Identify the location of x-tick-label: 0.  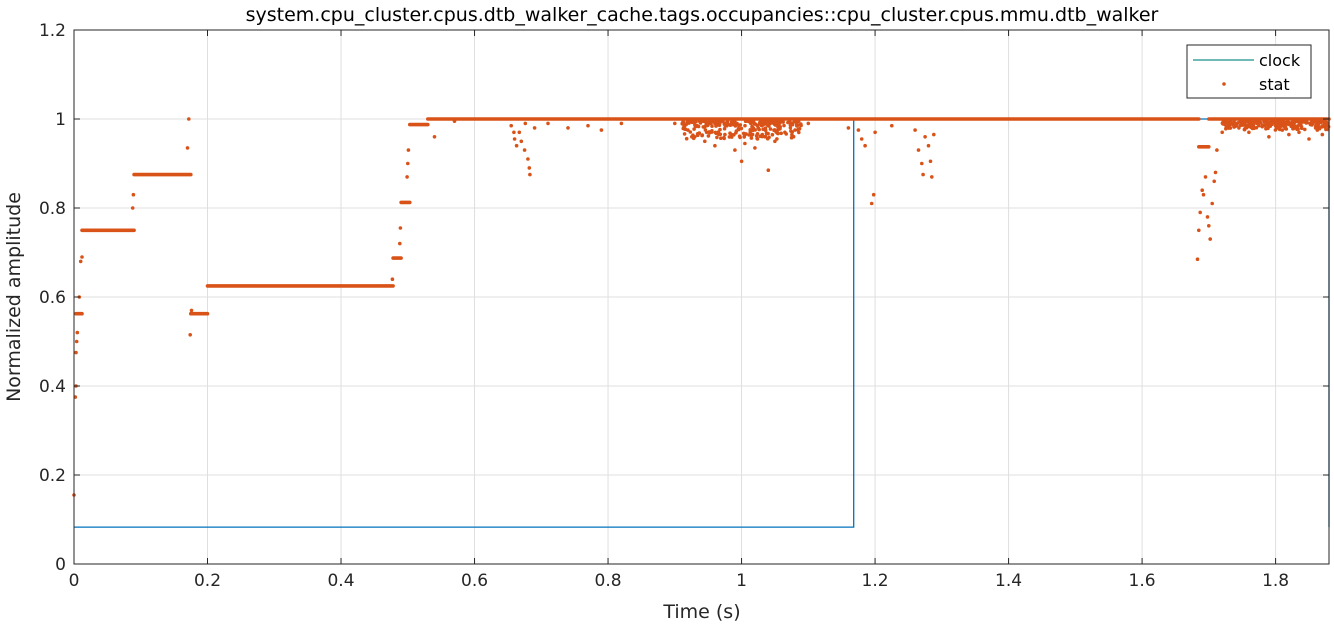
(74, 581).